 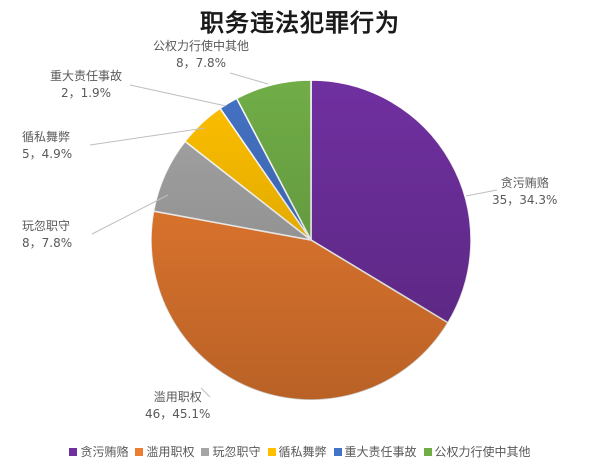 I want to click on legend-label: 循私舞弊, so click(x=302, y=452).